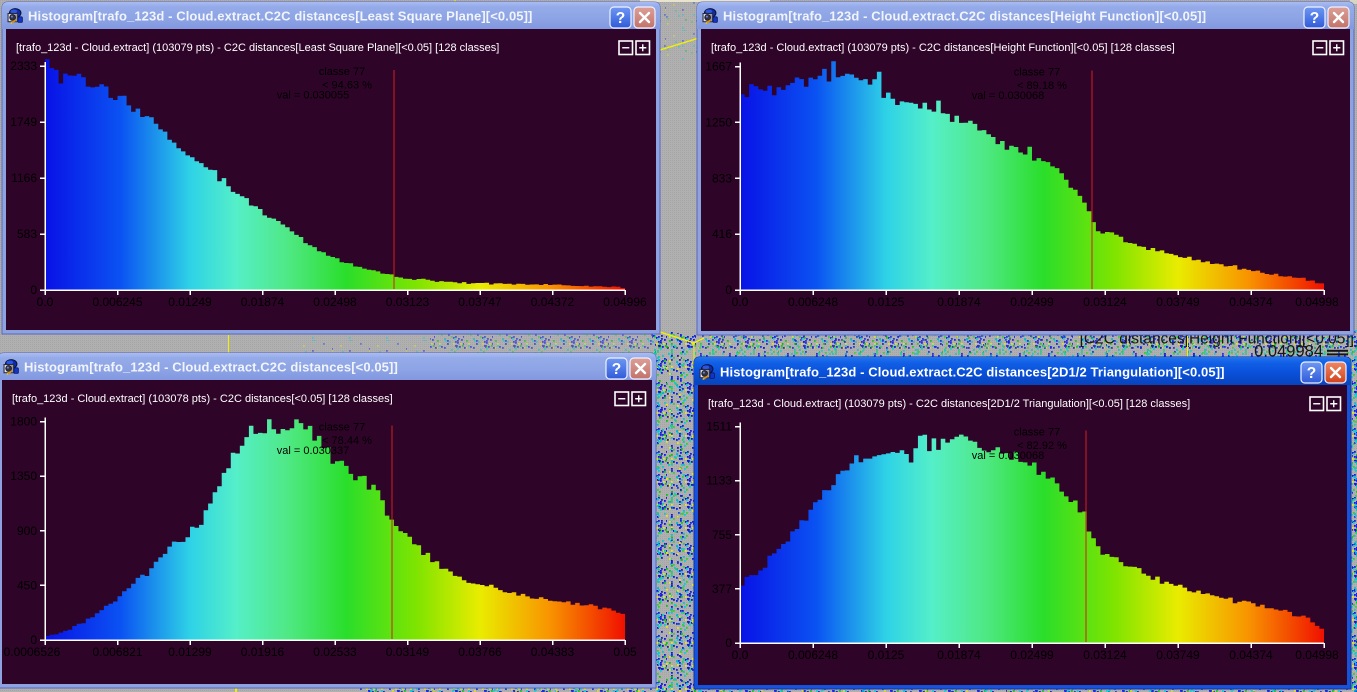  Describe the element at coordinates (1042, 86) in the screenshot. I see `svg-text: < 89.18 %` at that location.